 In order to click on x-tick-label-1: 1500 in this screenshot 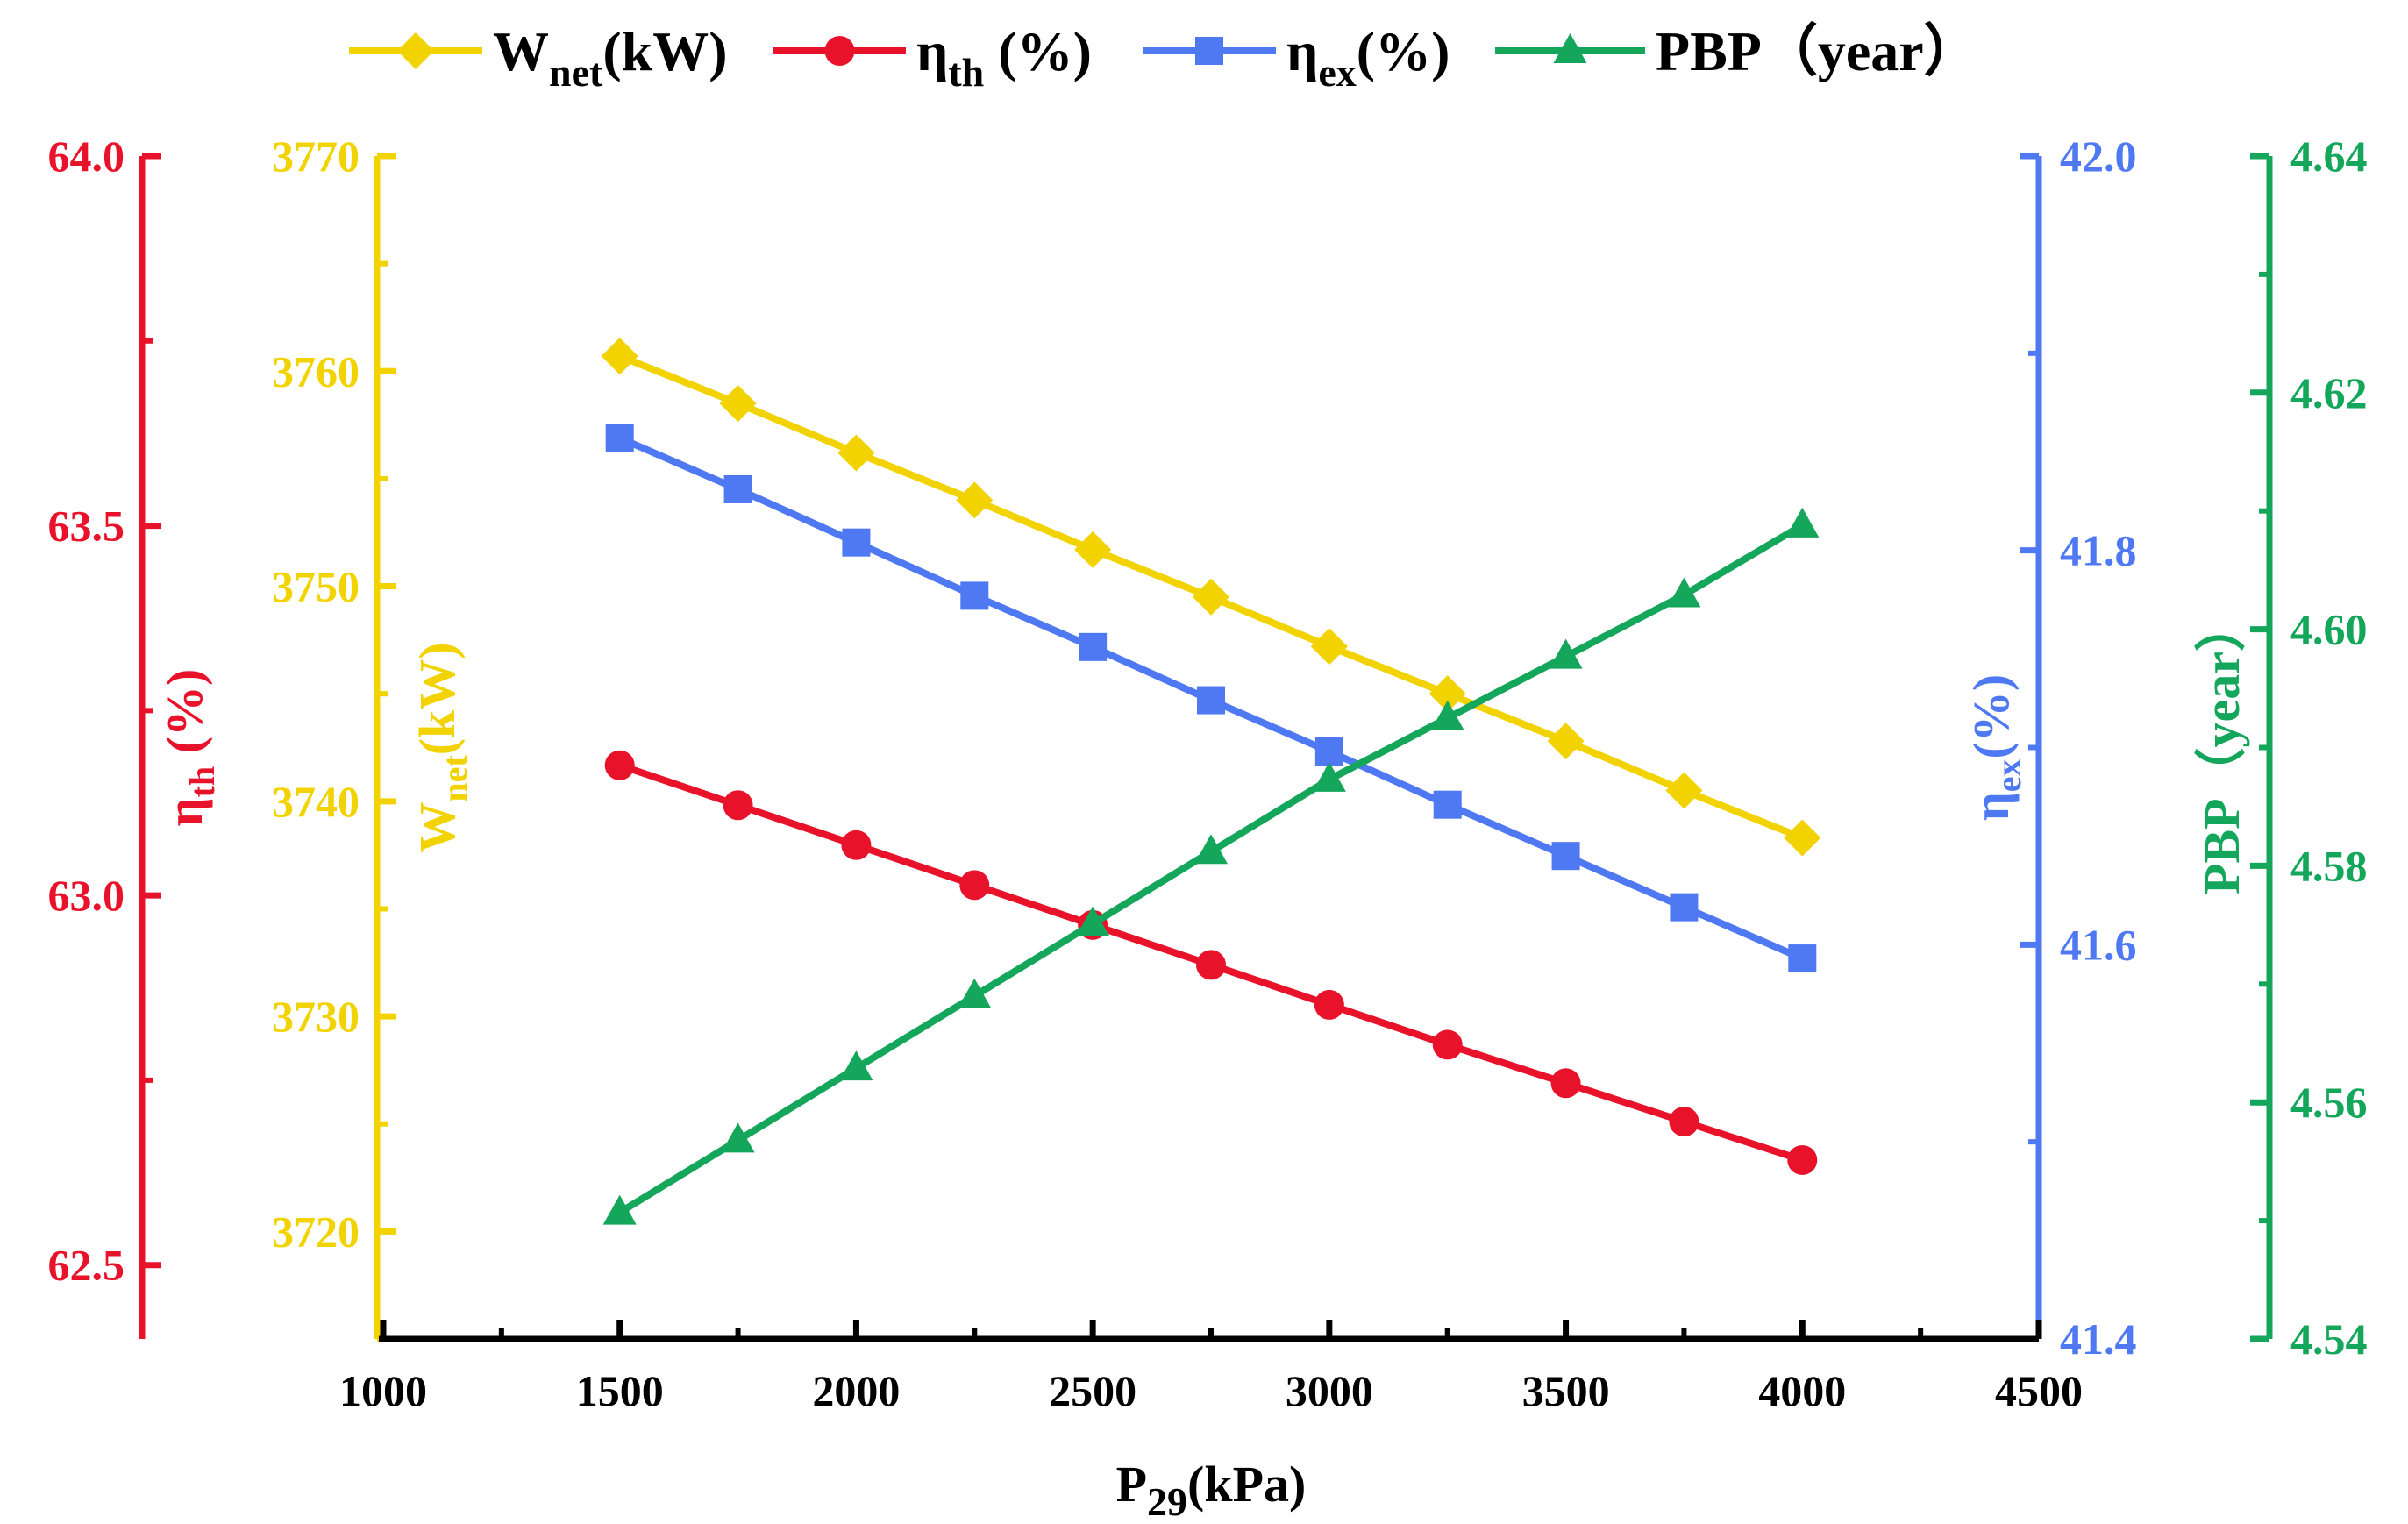, I will do `click(620, 1391)`.